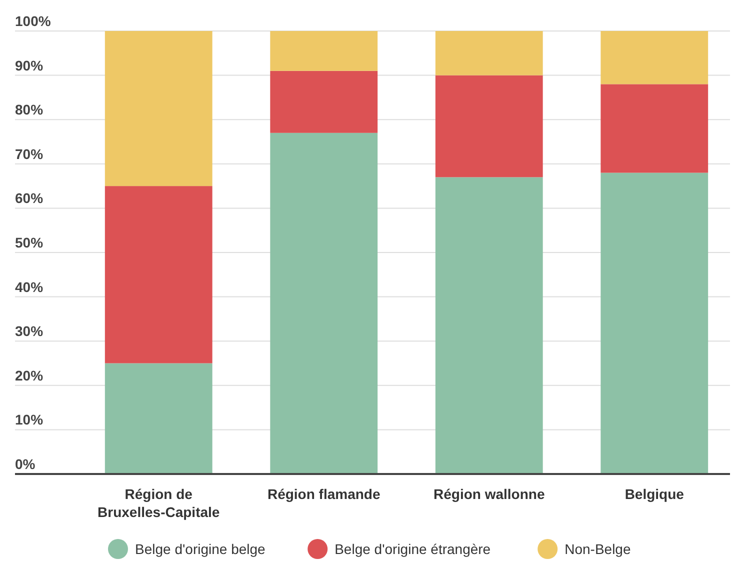 This screenshot has height=569, width=740. What do you see at coordinates (25, 464) in the screenshot?
I see `y-tick-label: 0%` at bounding box center [25, 464].